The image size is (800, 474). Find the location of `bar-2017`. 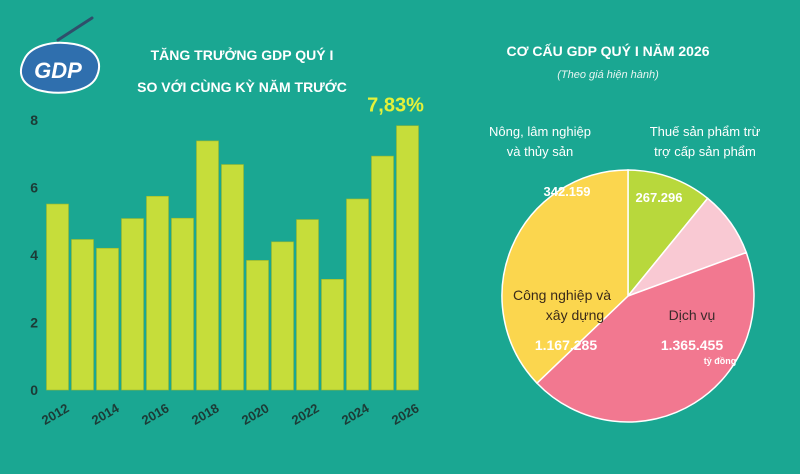

bar-2017 is located at coordinates (182, 304).